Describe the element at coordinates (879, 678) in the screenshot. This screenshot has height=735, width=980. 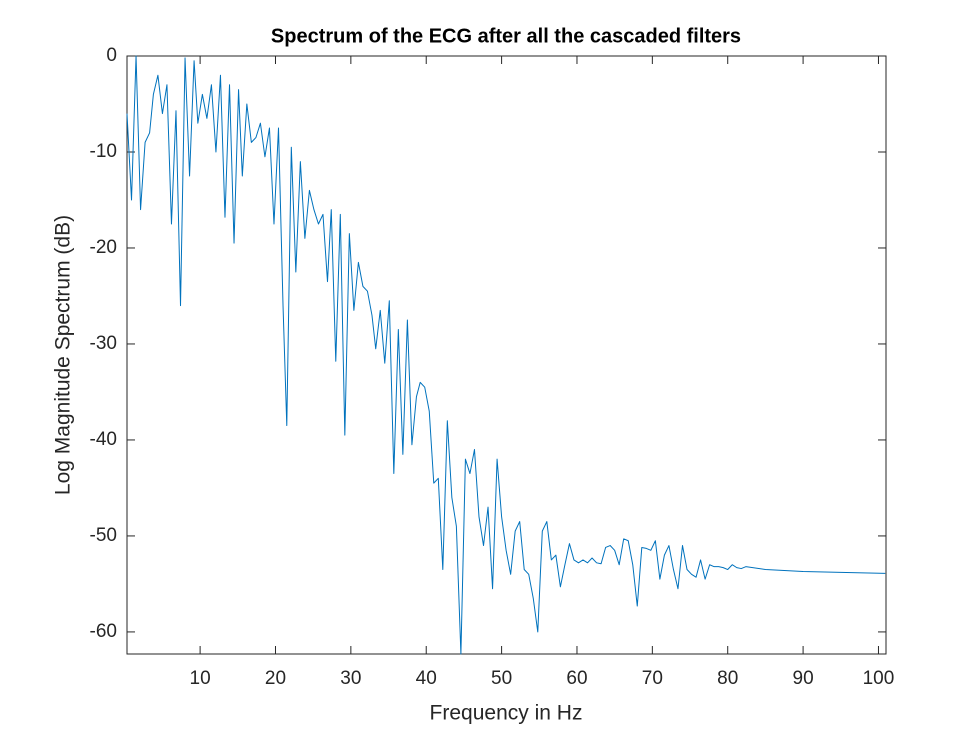
I see `x-tick-label: 100` at that location.